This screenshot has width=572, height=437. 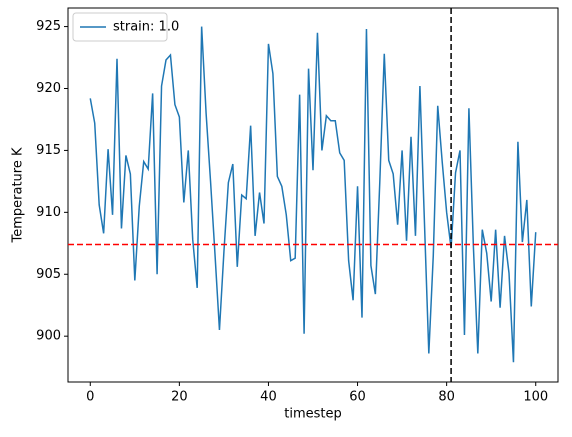 What do you see at coordinates (48, 336) in the screenshot?
I see `y-tick-label: 900` at bounding box center [48, 336].